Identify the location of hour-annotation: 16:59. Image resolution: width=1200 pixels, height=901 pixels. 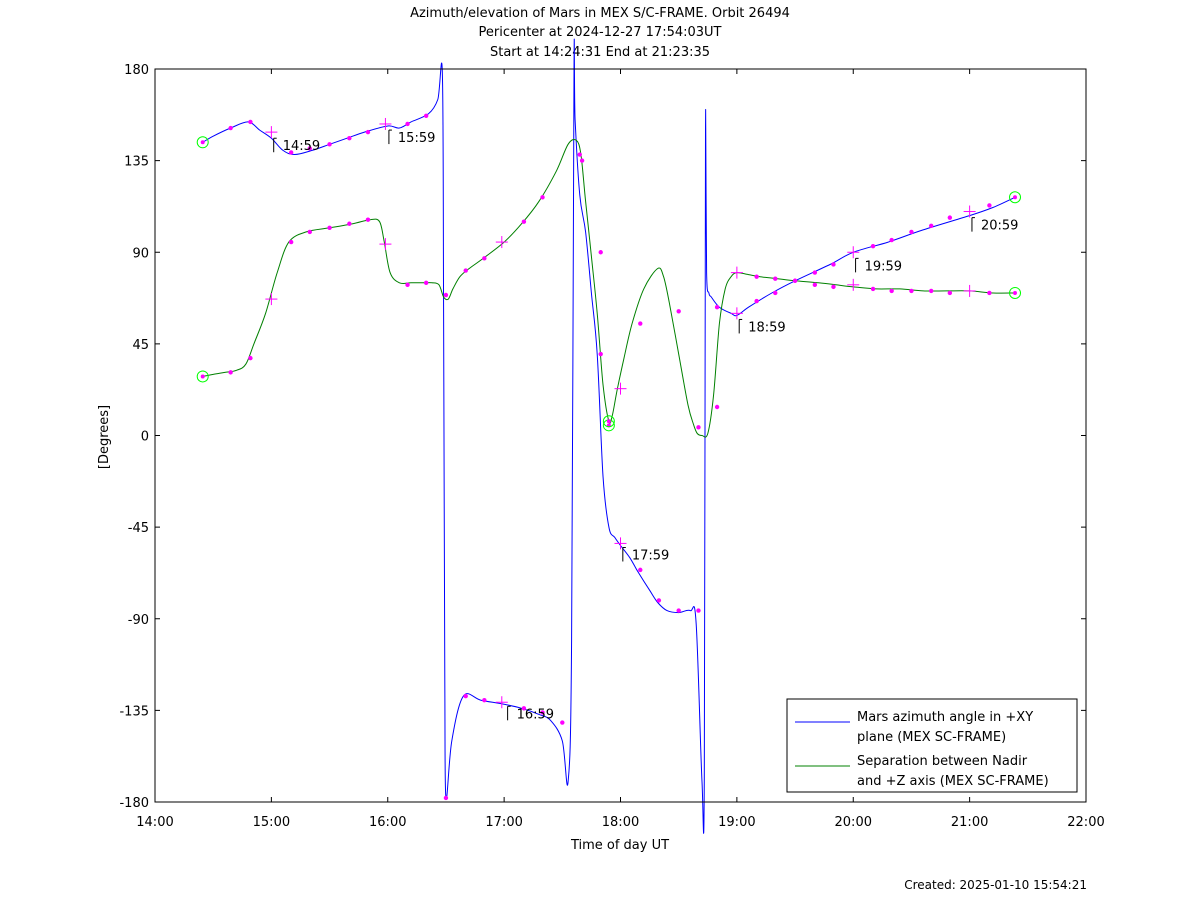
(530, 713).